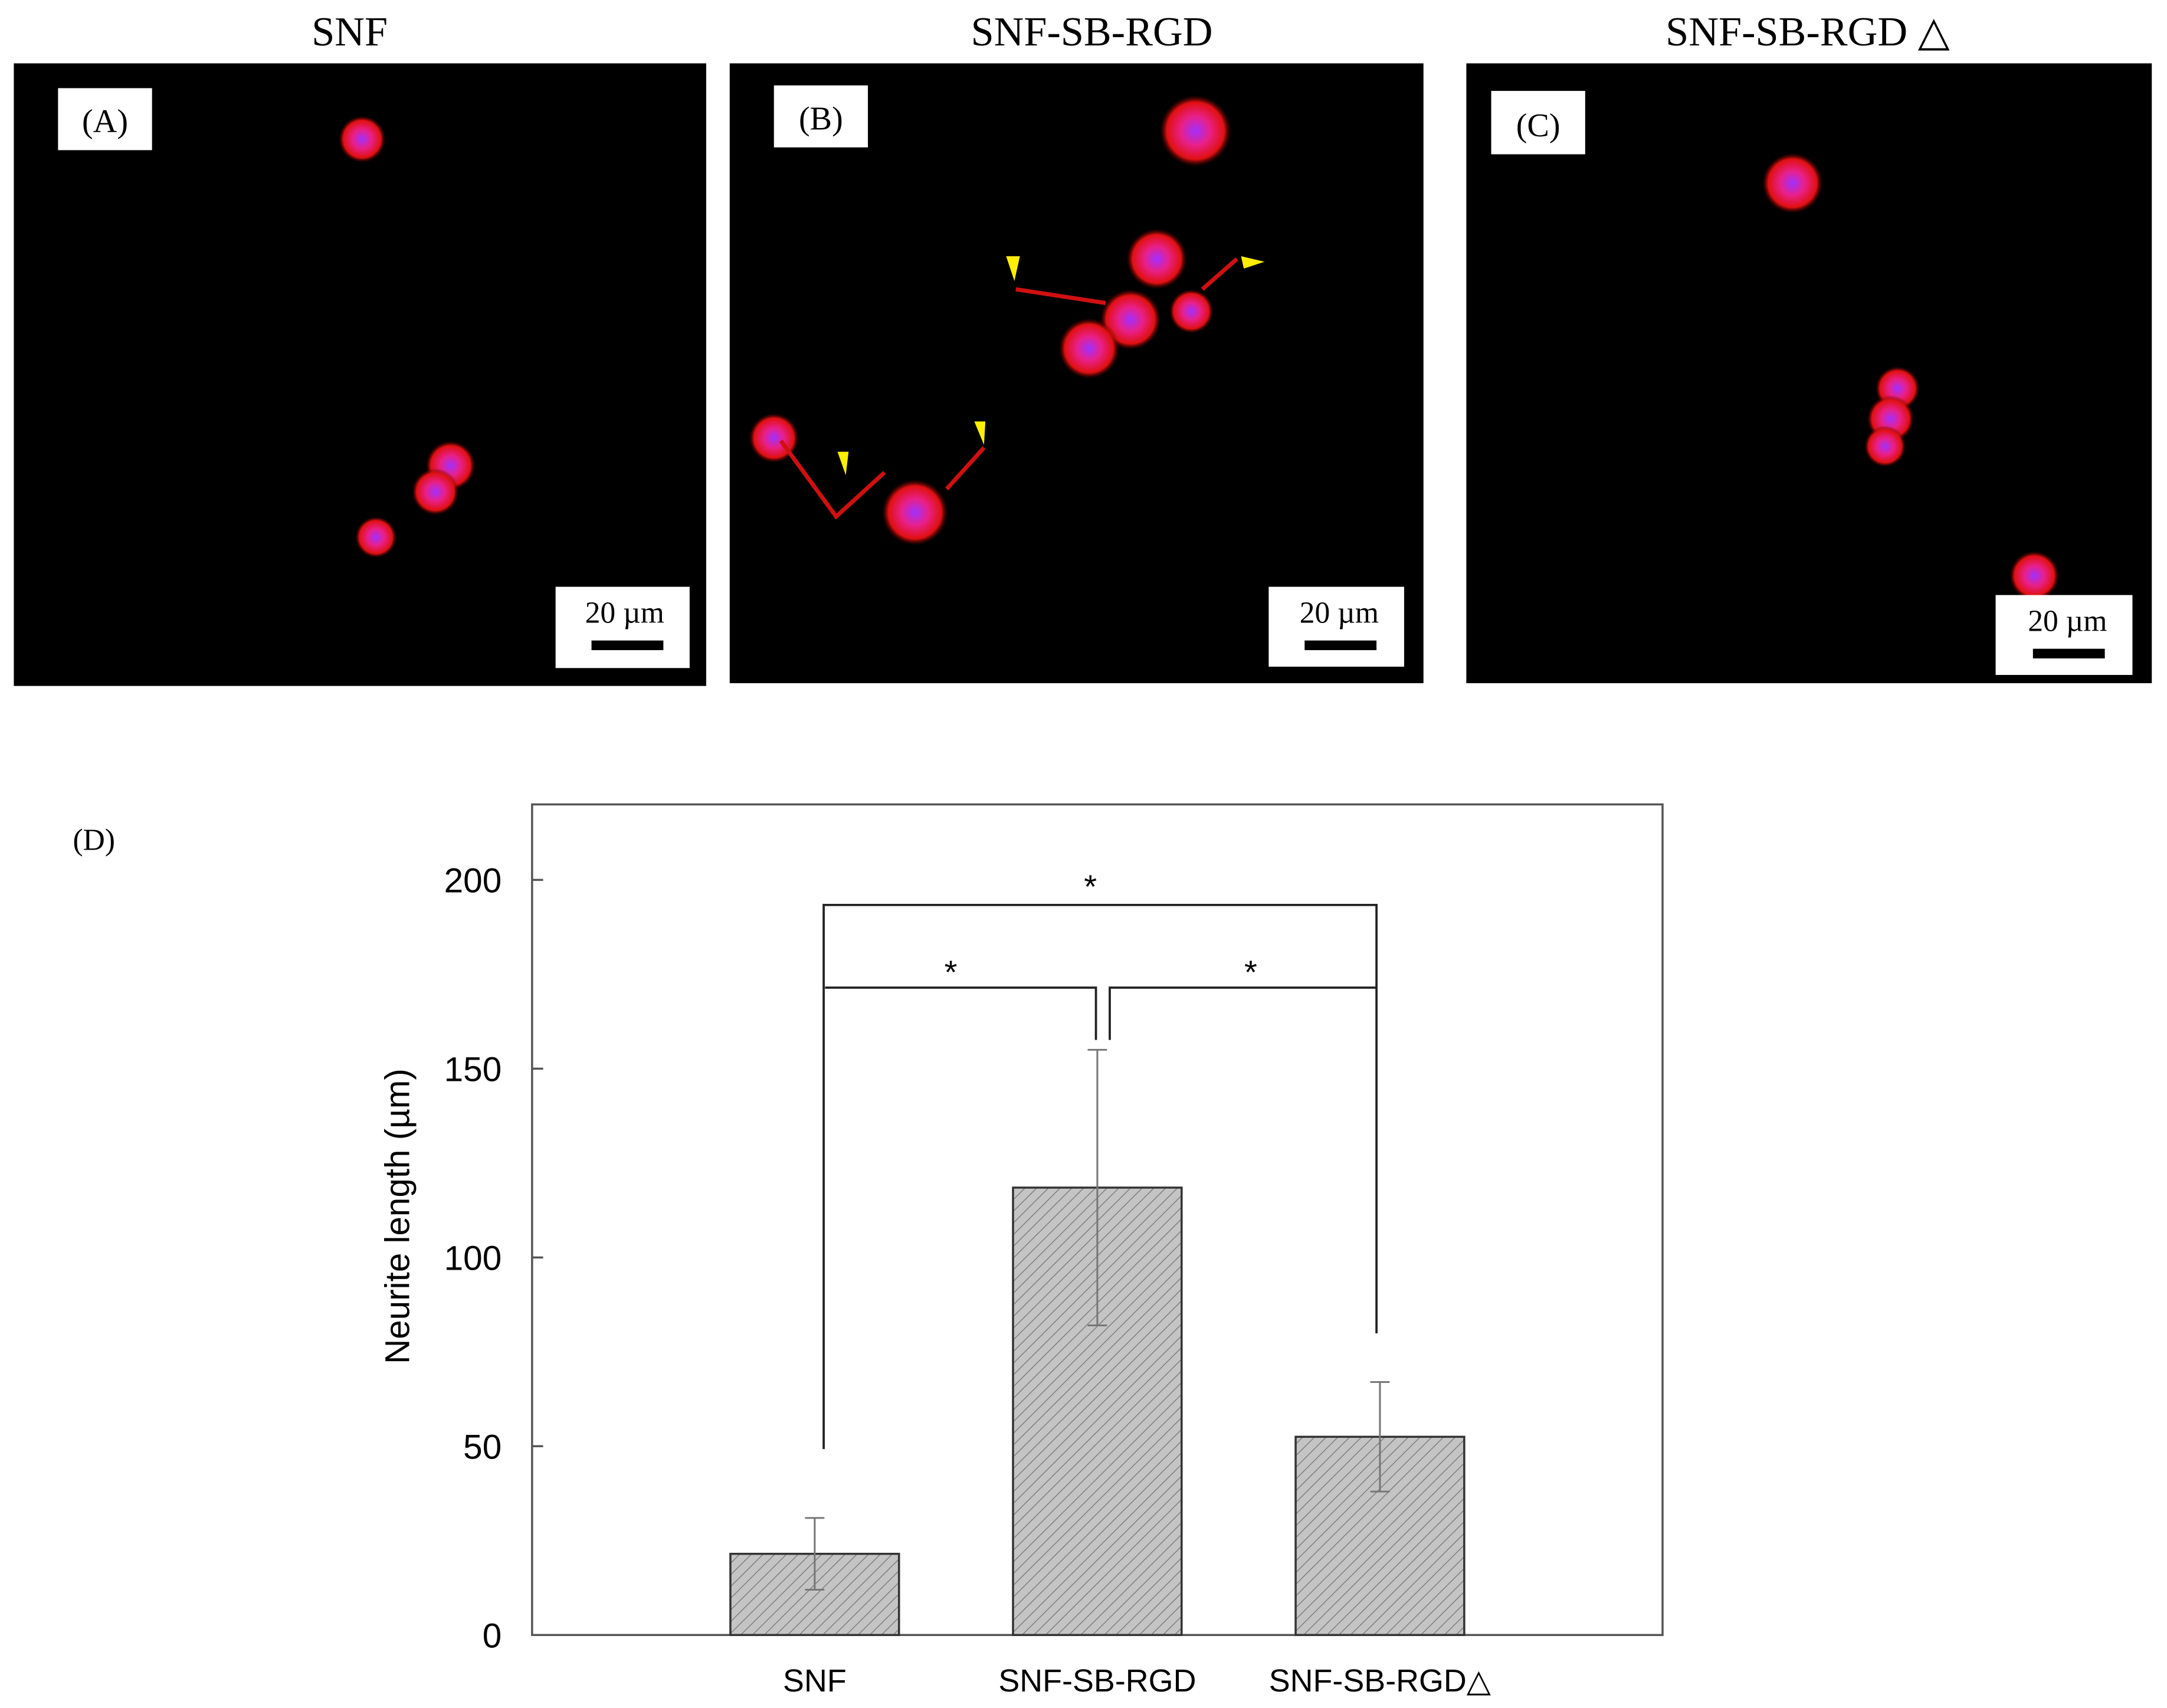 This screenshot has width=2167, height=1708. What do you see at coordinates (815, 1681) in the screenshot?
I see `x-tick-label: SNF` at bounding box center [815, 1681].